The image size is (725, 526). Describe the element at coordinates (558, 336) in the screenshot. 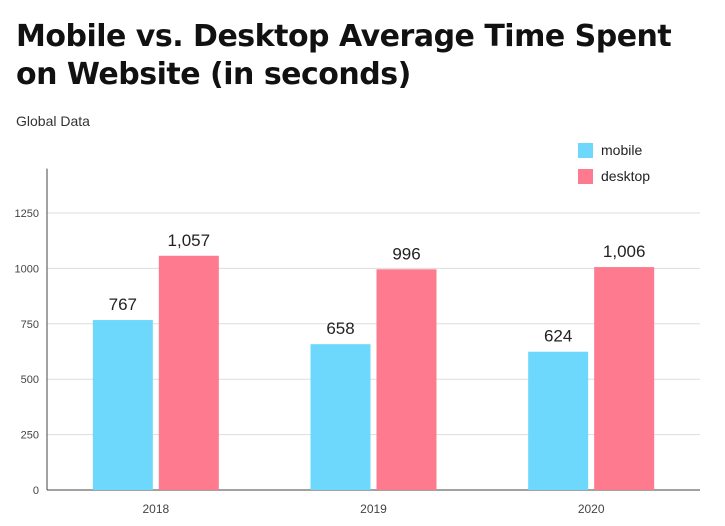

I see `data-label-mobile-2020: 624` at that location.